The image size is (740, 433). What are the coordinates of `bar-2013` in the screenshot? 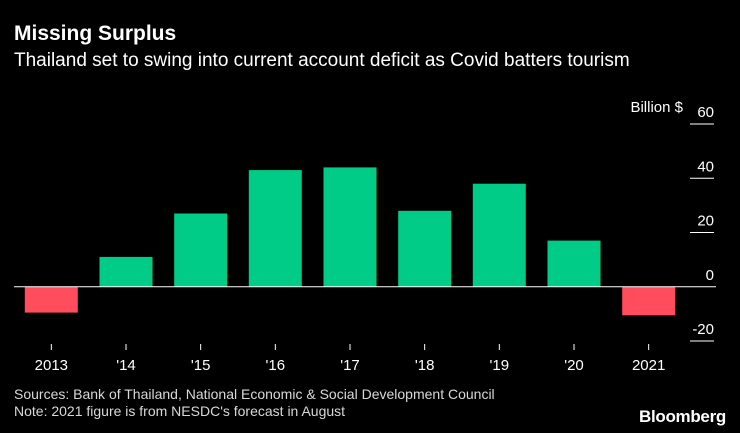 It's located at (51, 299).